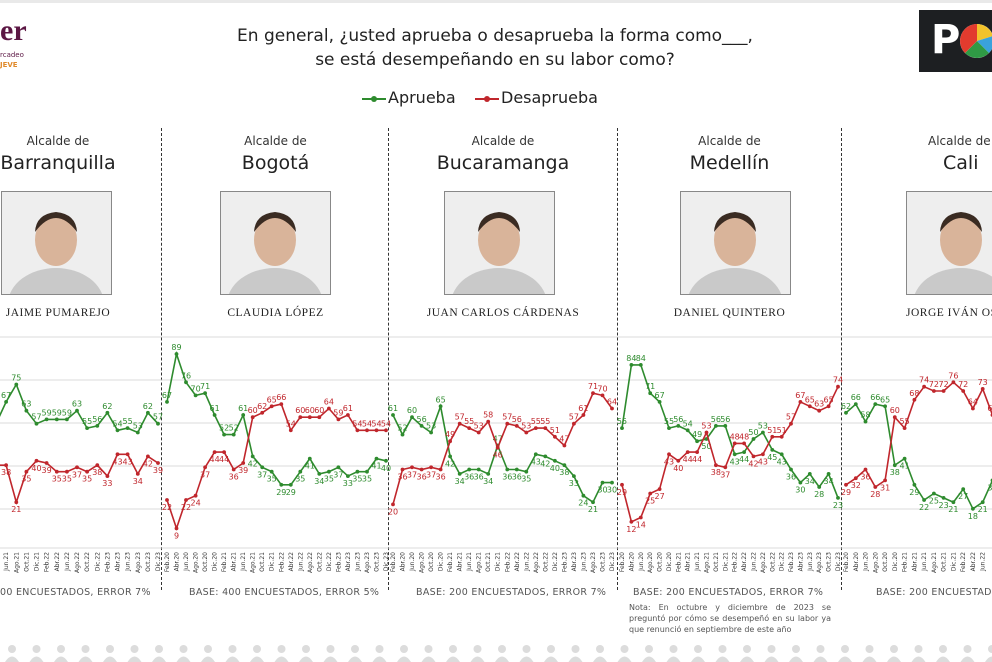 The height and width of the screenshot is (662, 992). Describe the element at coordinates (275, 243) in the screenshot. I see `mayor-photo` at that location.